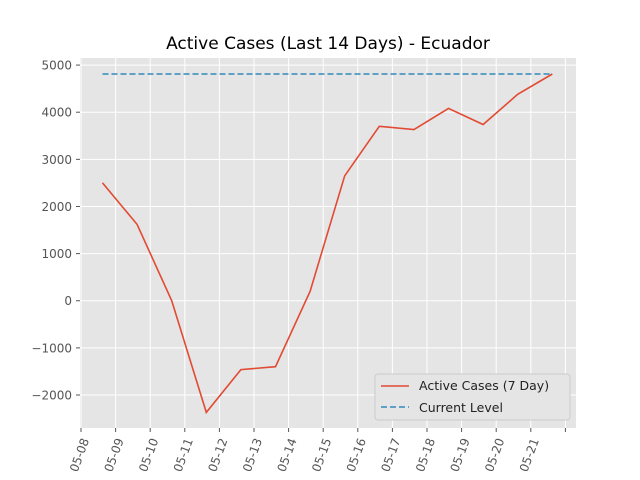  What do you see at coordinates (56, 160) in the screenshot?
I see `y-tick-label: 3000` at bounding box center [56, 160].